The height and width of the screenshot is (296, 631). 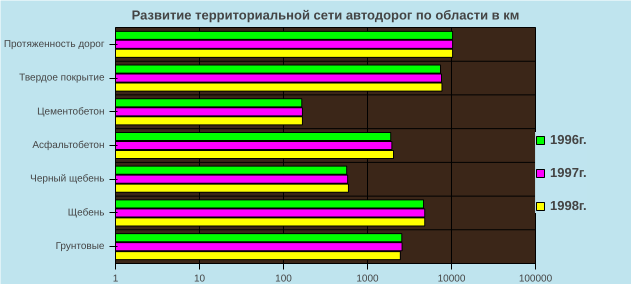 I want to click on y-tick-label: Протяженность дорог, so click(x=54, y=44).